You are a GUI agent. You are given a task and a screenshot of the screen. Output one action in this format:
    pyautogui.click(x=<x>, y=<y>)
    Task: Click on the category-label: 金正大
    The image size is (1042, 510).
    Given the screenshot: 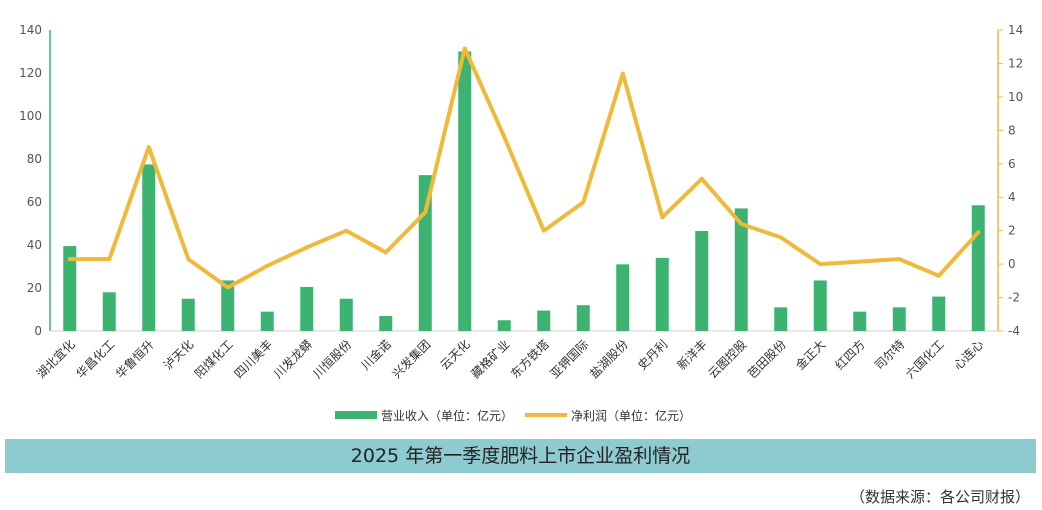 What is the action you would take?
    pyautogui.click(x=810, y=355)
    